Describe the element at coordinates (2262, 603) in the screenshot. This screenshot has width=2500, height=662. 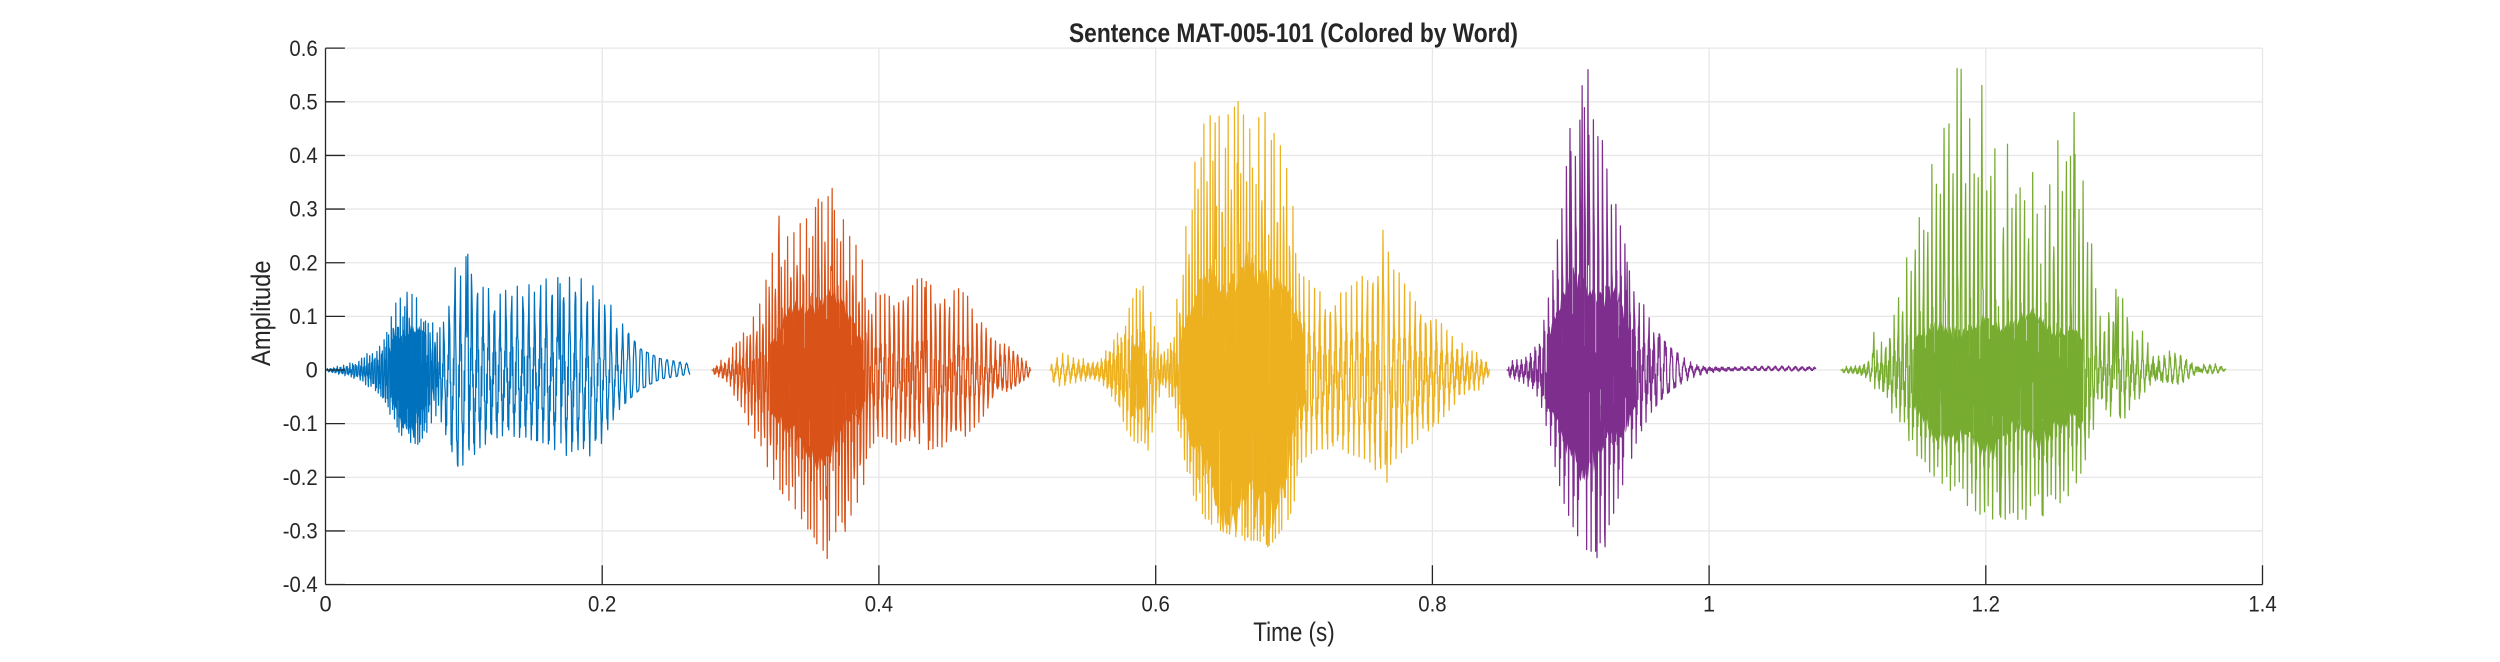
I see `svg-text: 1.4` at that location.